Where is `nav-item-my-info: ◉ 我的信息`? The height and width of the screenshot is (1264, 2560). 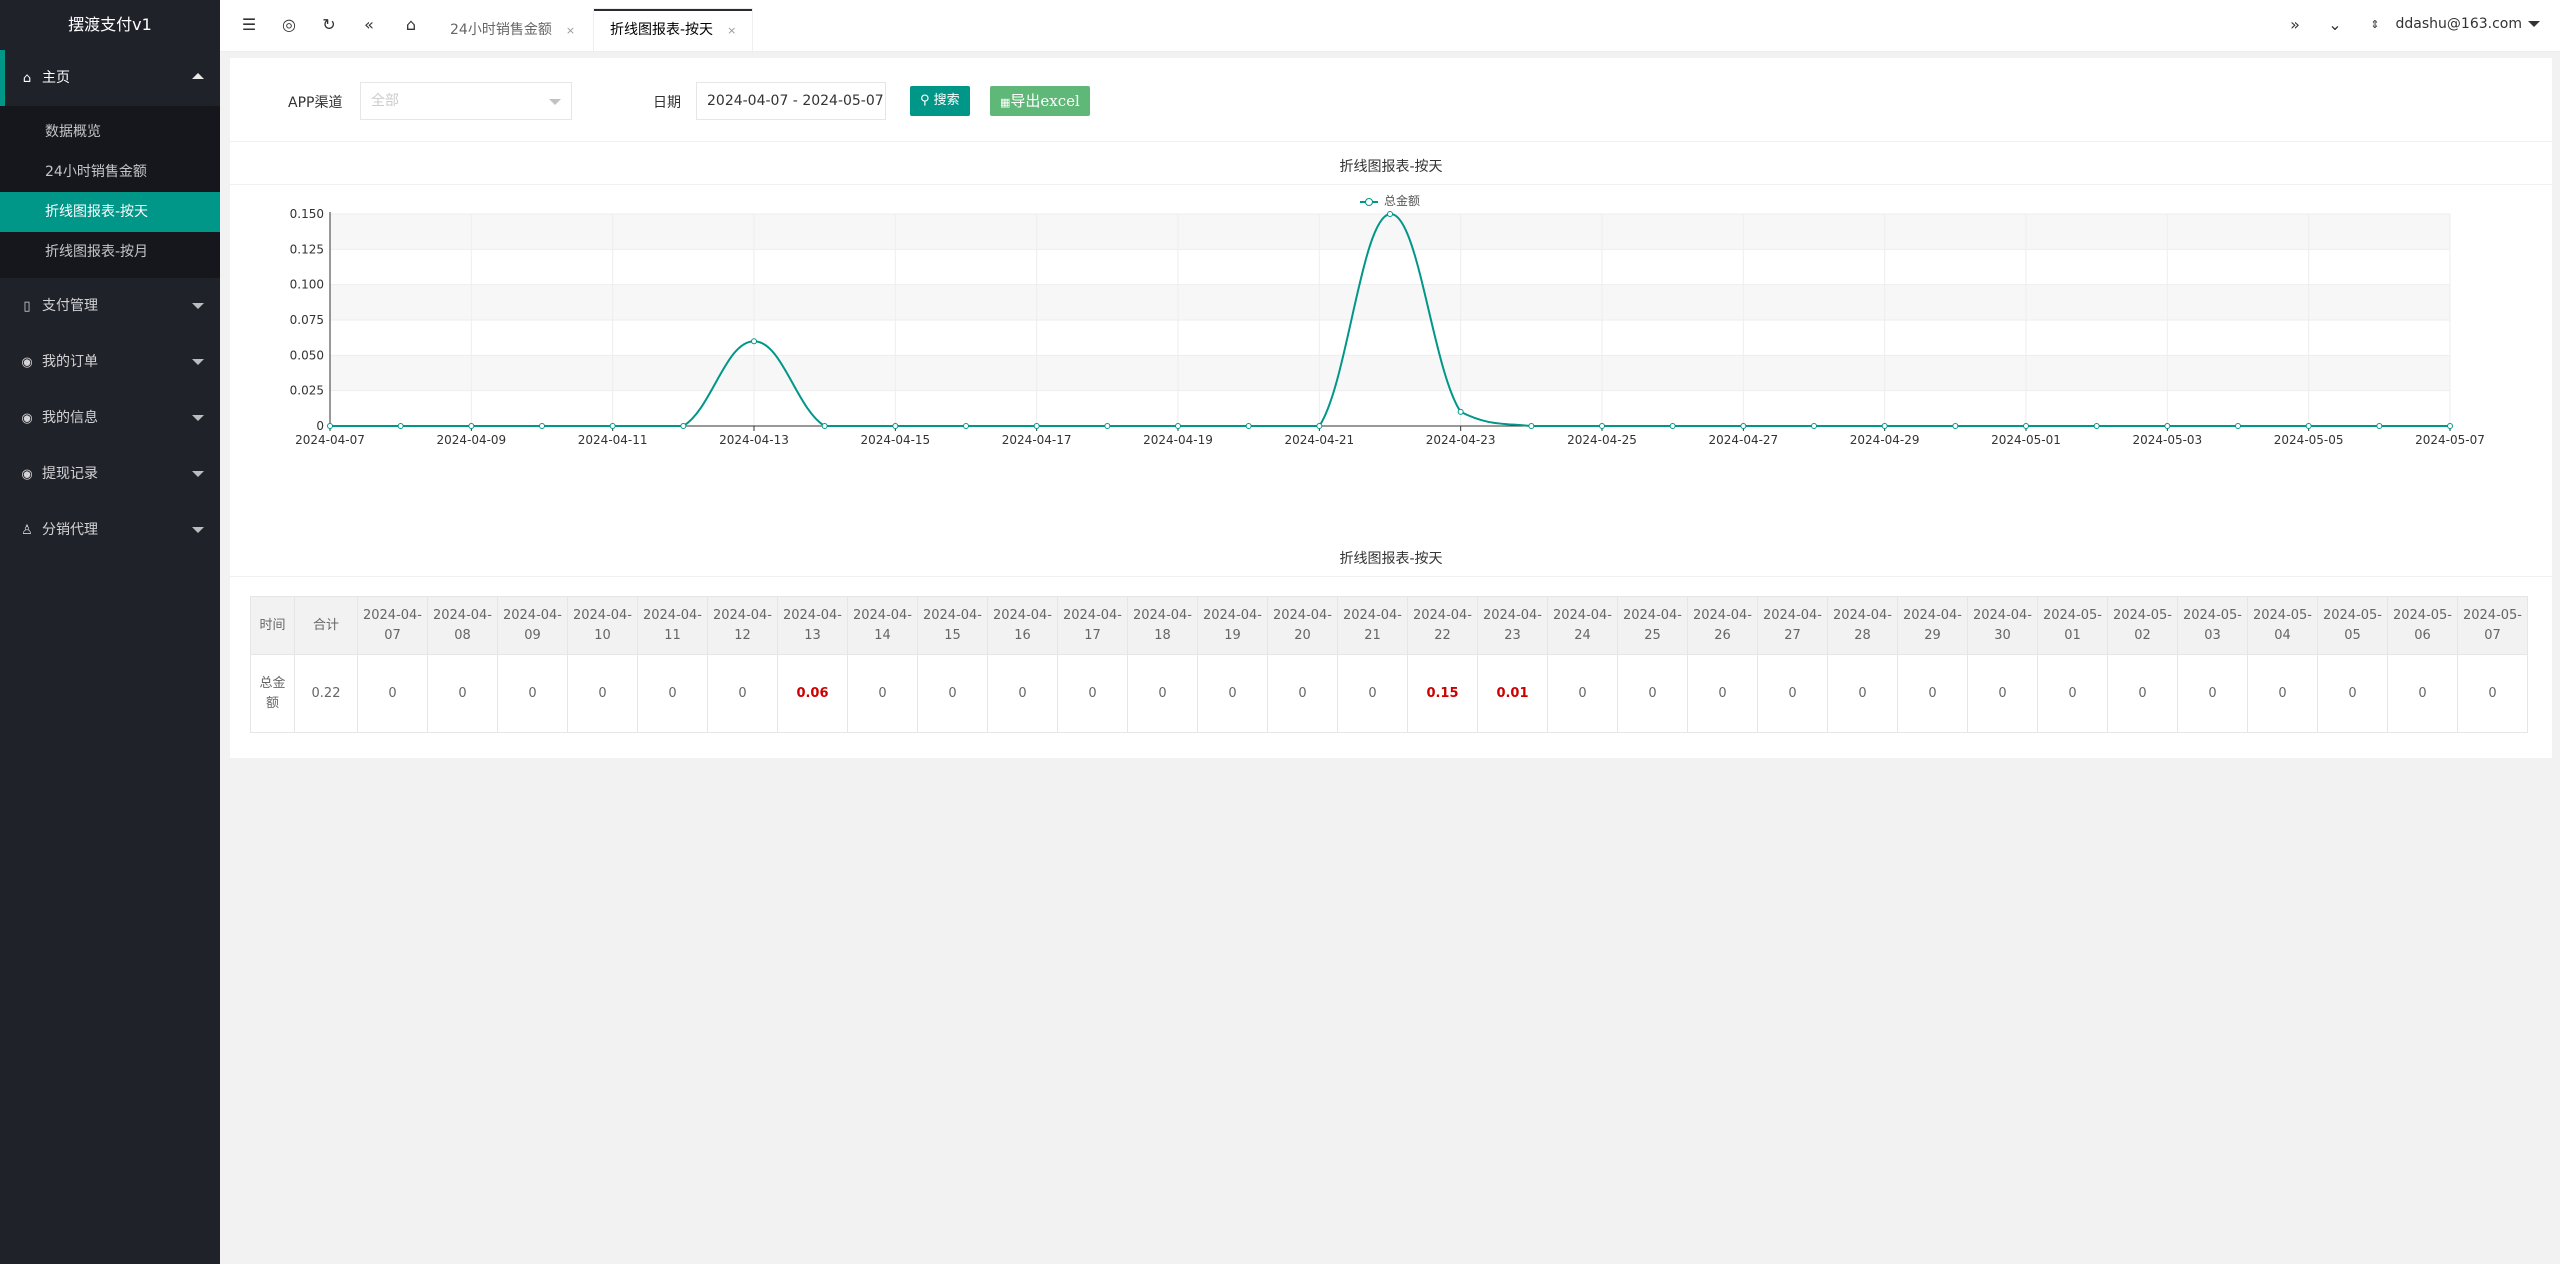 nav-item-my-info: ◉ 我的信息 is located at coordinates (110, 418).